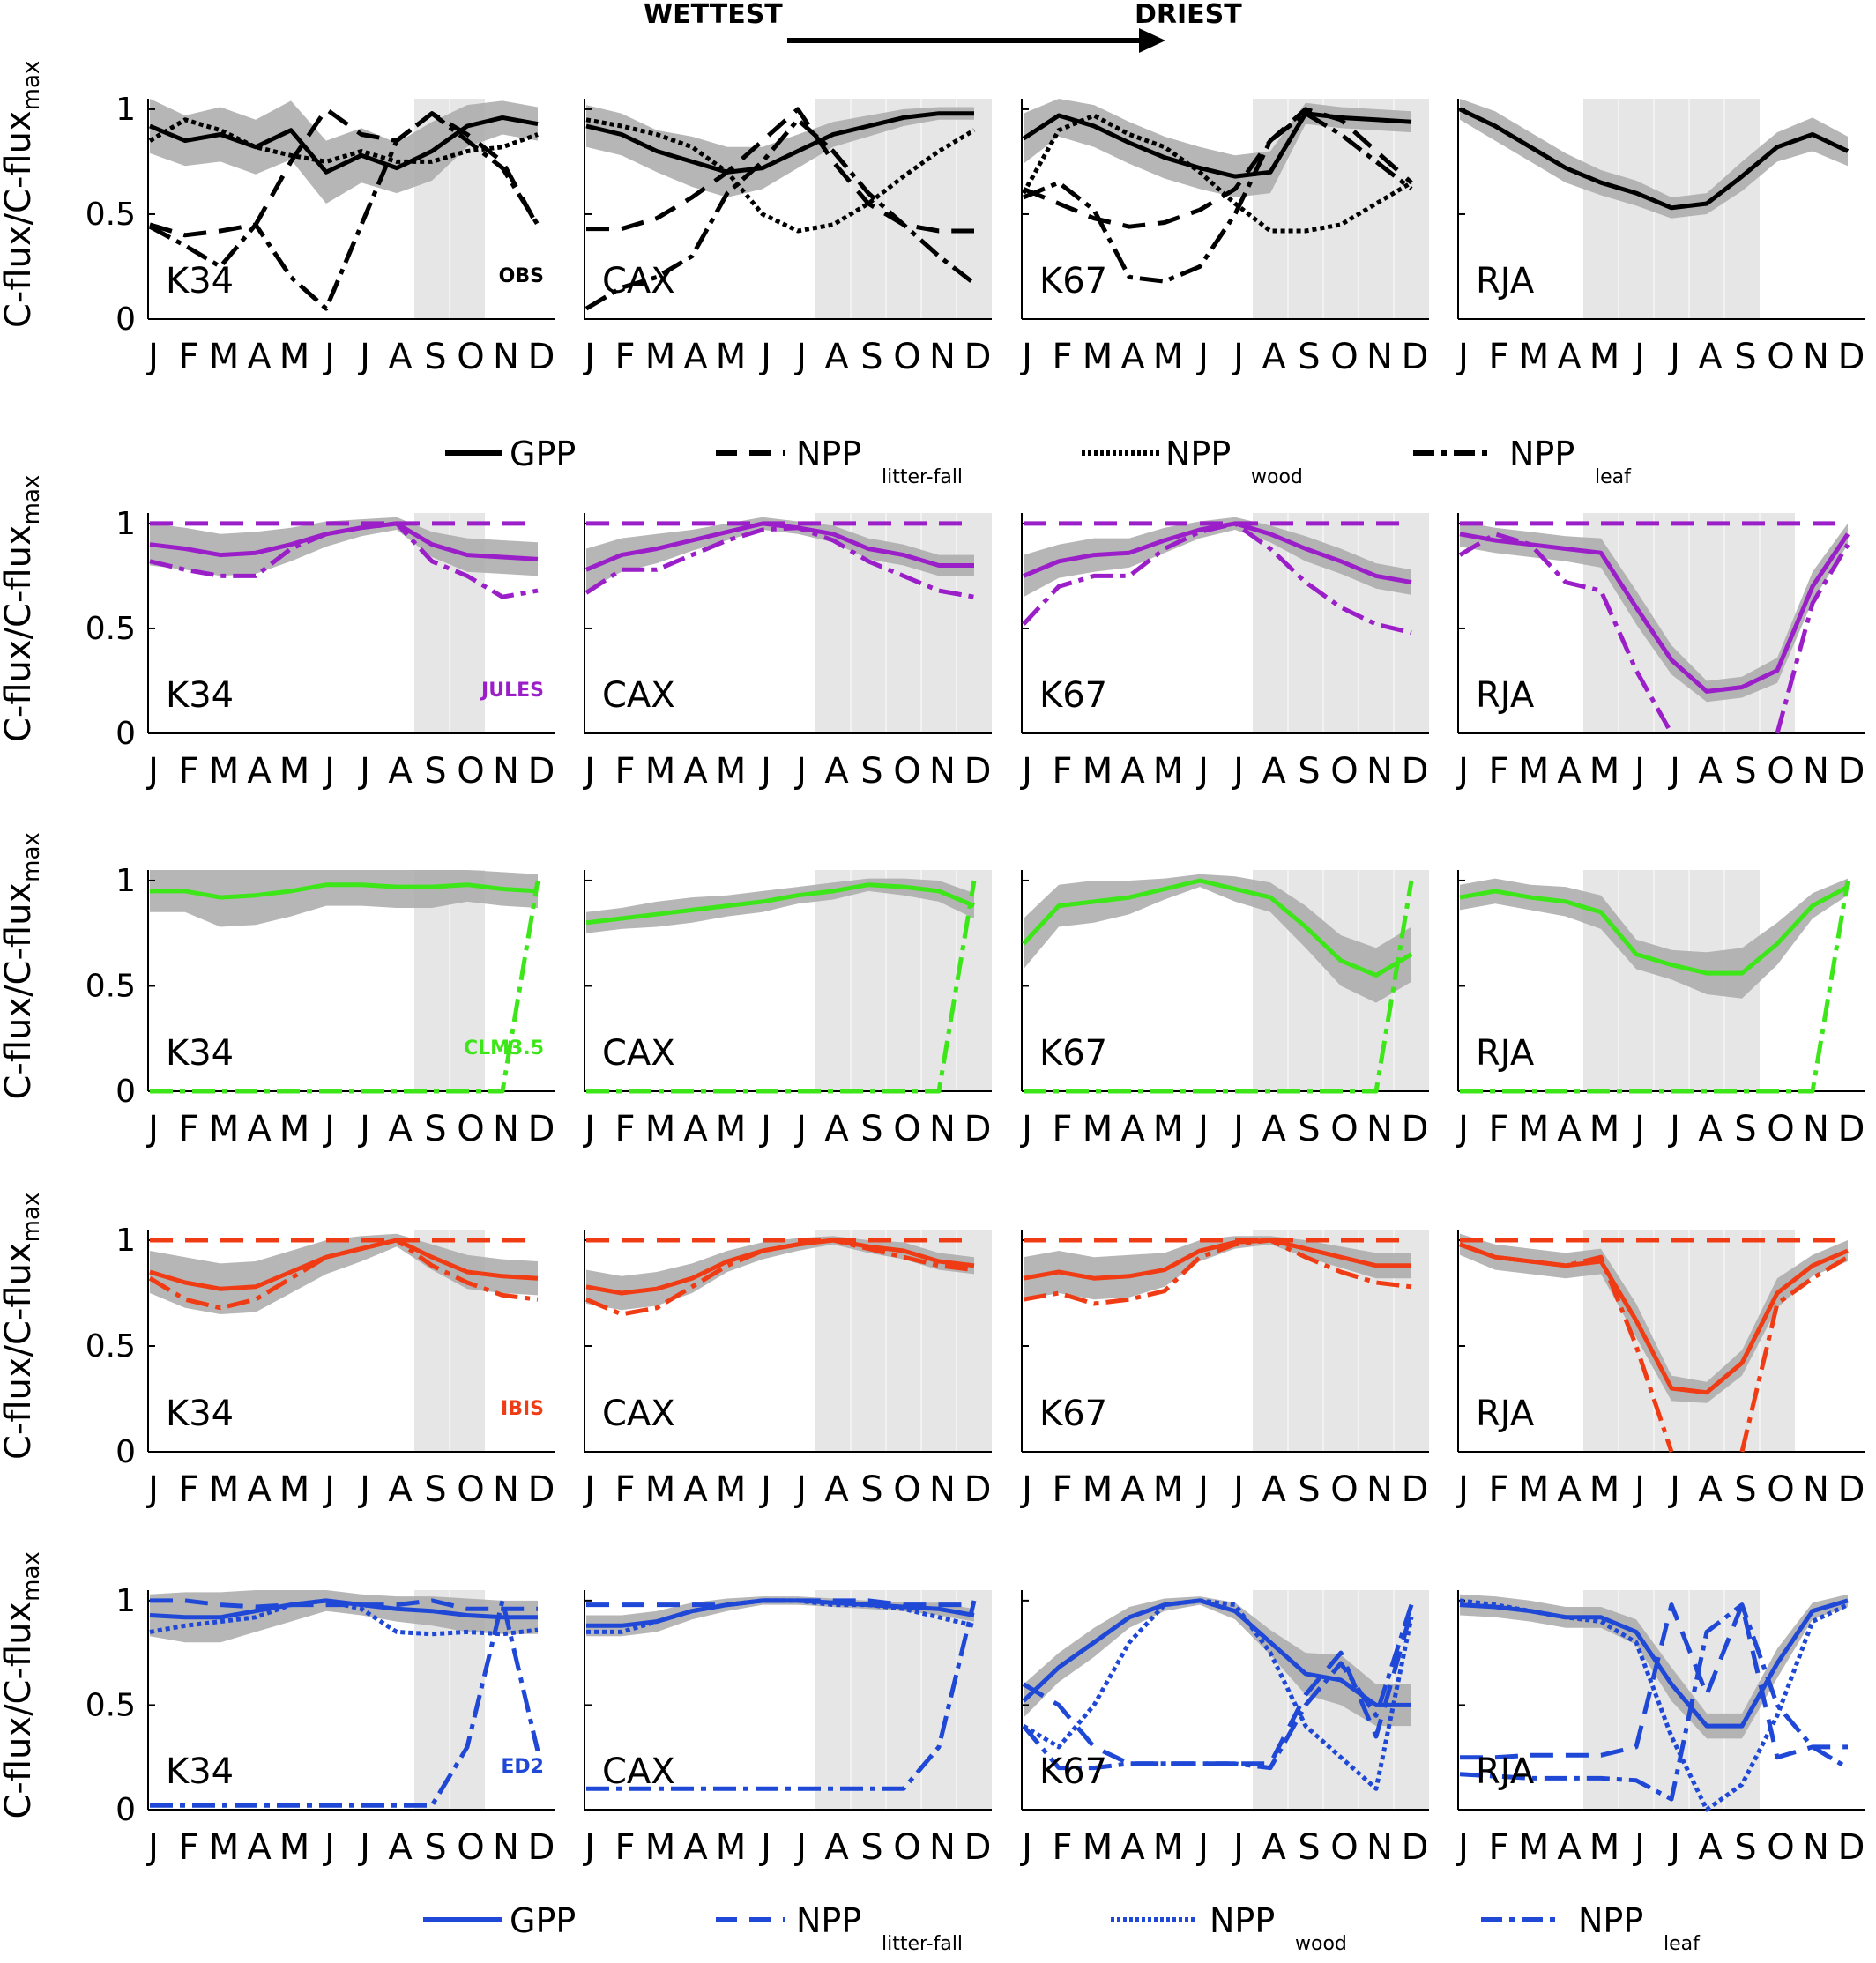 This screenshot has width=1876, height=1963. I want to click on legend-gpp-label: GPP, so click(543, 1921).